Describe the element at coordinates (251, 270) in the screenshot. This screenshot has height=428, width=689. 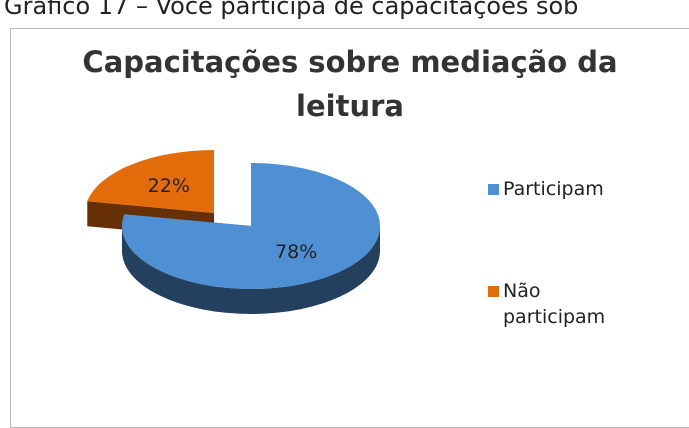
I see `slice-side` at that location.